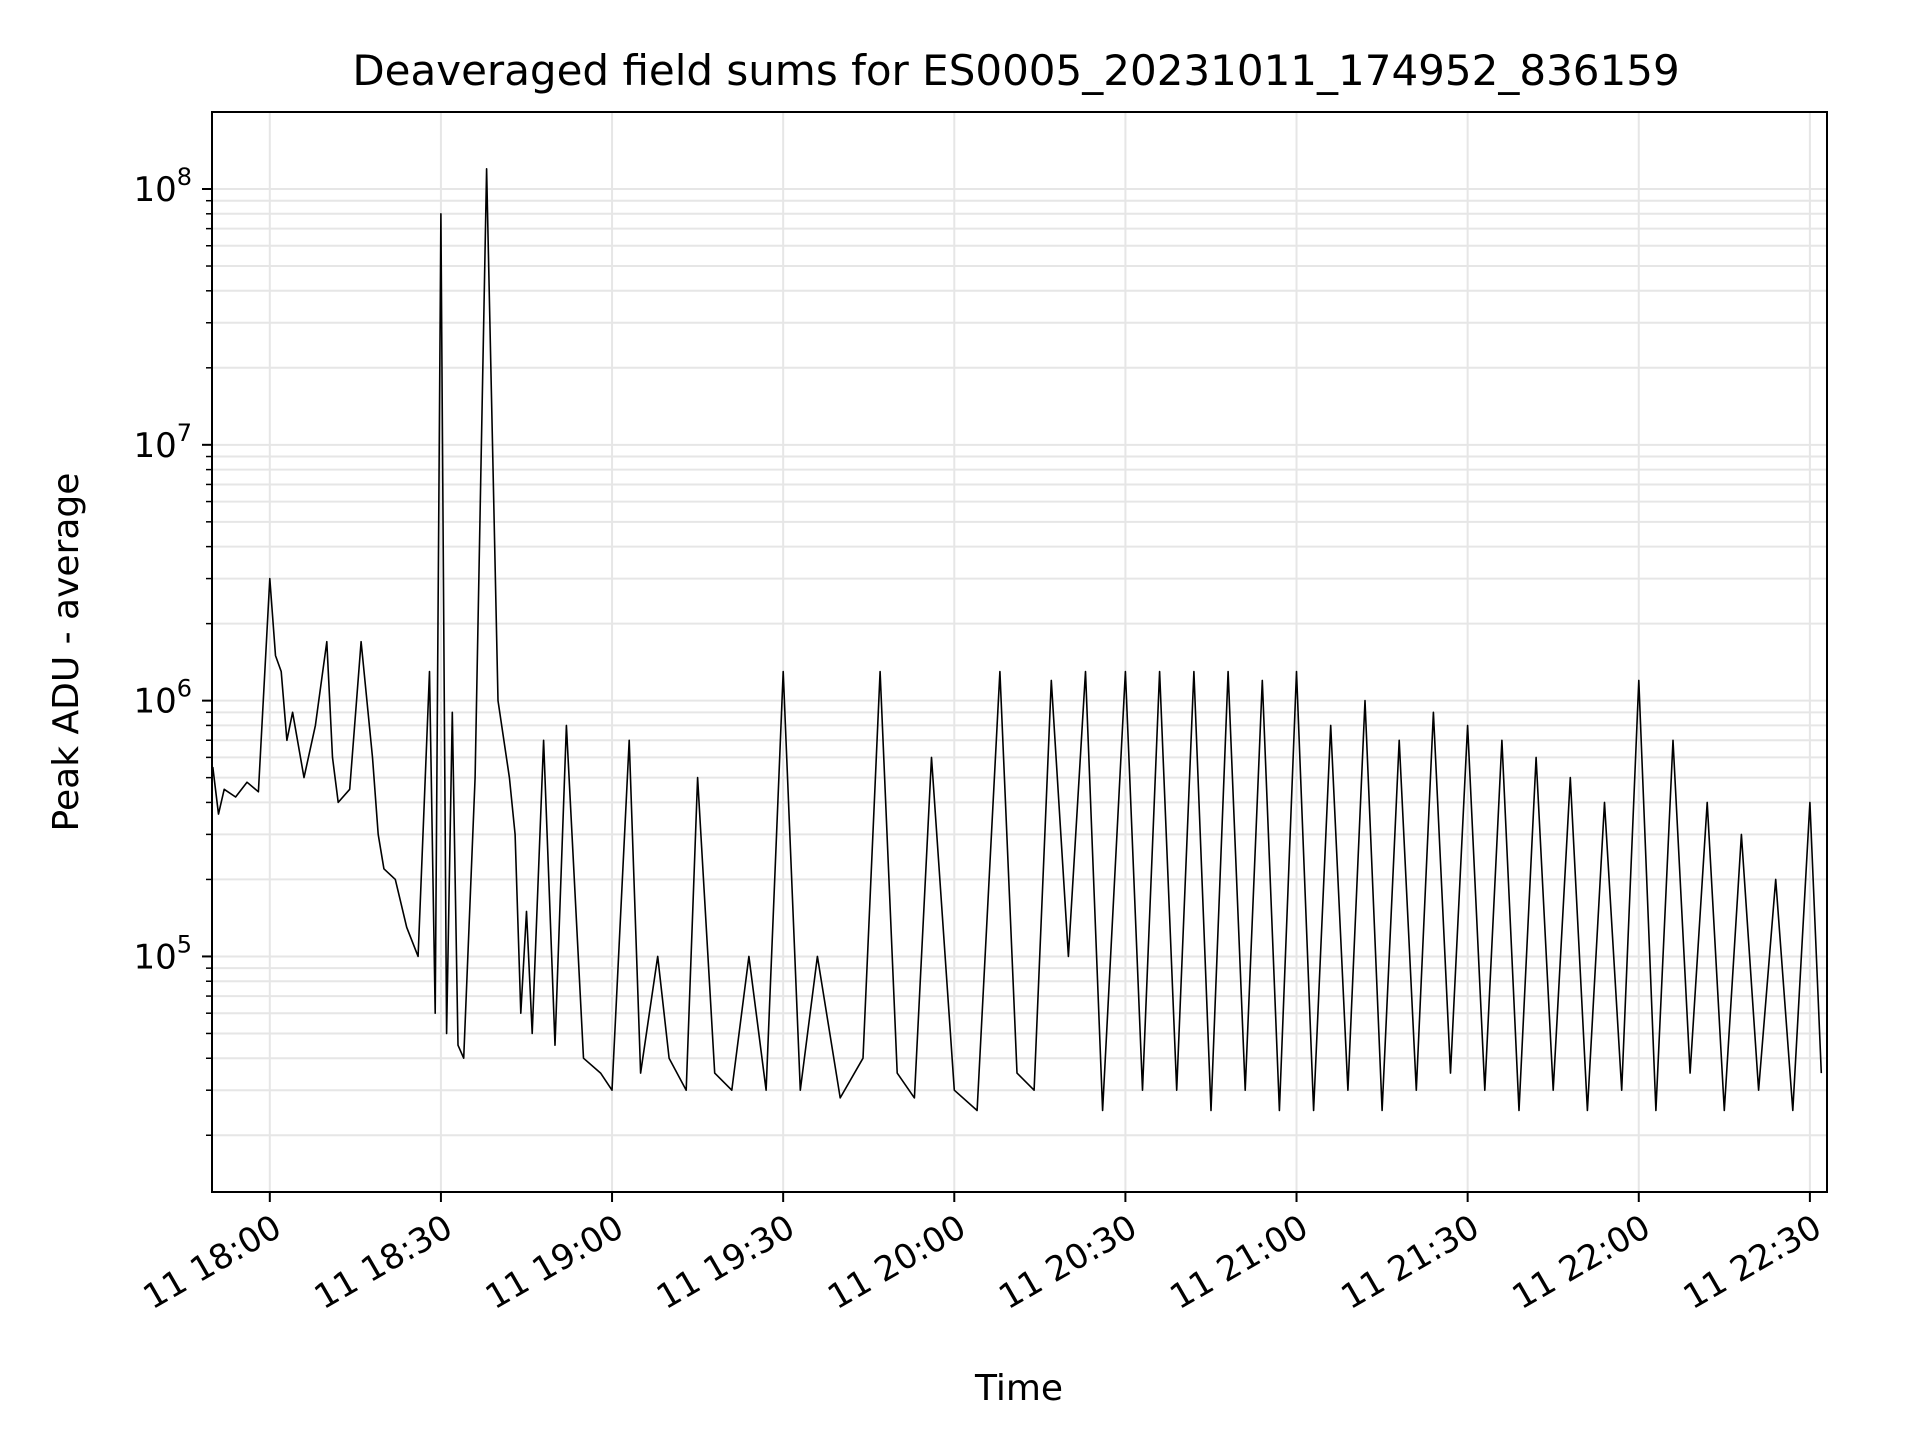 This screenshot has width=1920, height=1440. I want to click on x-tick-label: 11 18:00, so click(213, 1262).